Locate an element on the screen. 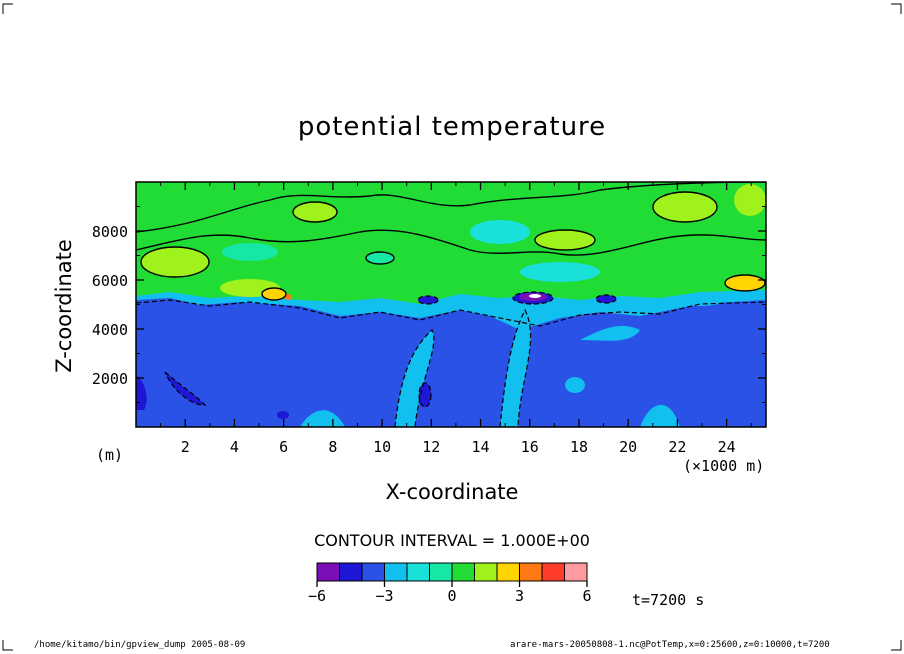 The image size is (904, 654). x-tick-label: 2 is located at coordinates (185, 447).